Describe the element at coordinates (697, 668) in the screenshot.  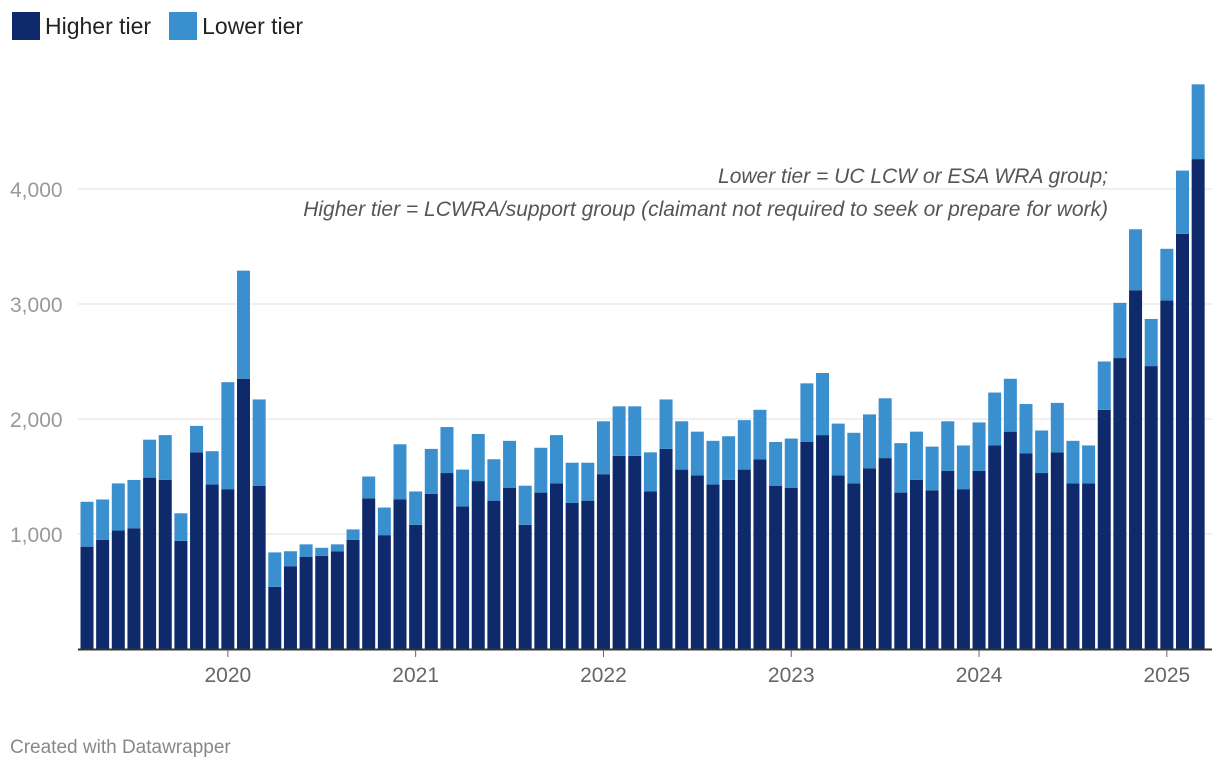
I see `x-axis-labels: 2020 2021 2022 2023 2024 2025` at that location.